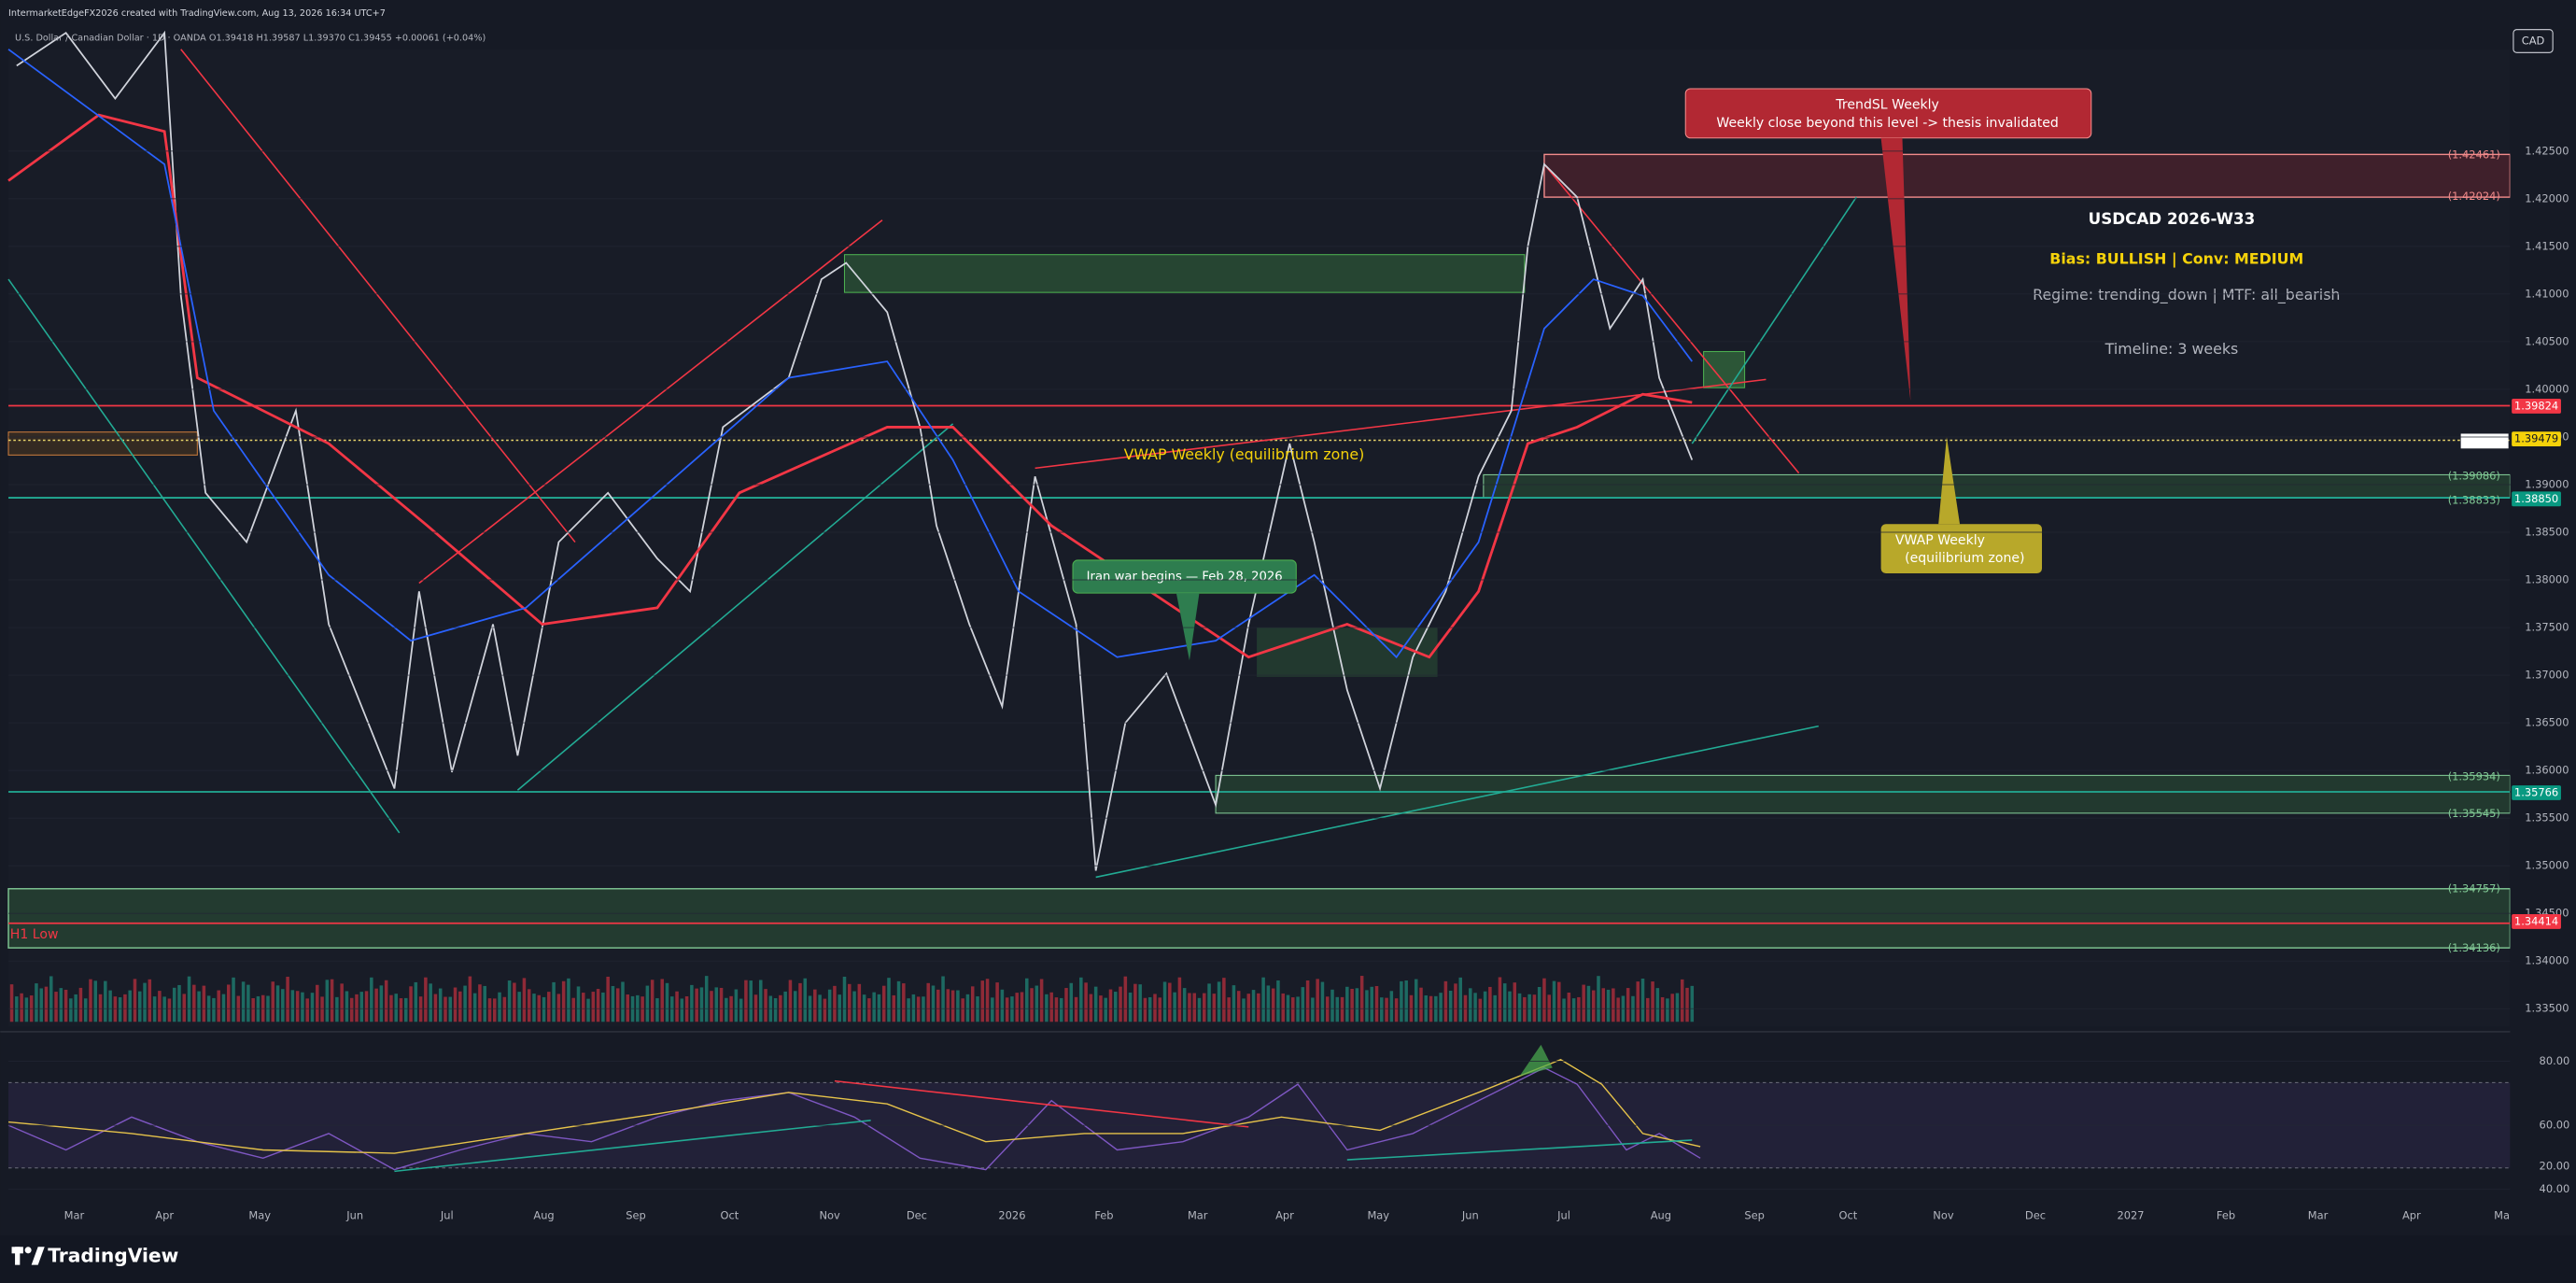 The width and height of the screenshot is (2576, 1283). What do you see at coordinates (2534, 41) in the screenshot?
I see `currency-button` at bounding box center [2534, 41].